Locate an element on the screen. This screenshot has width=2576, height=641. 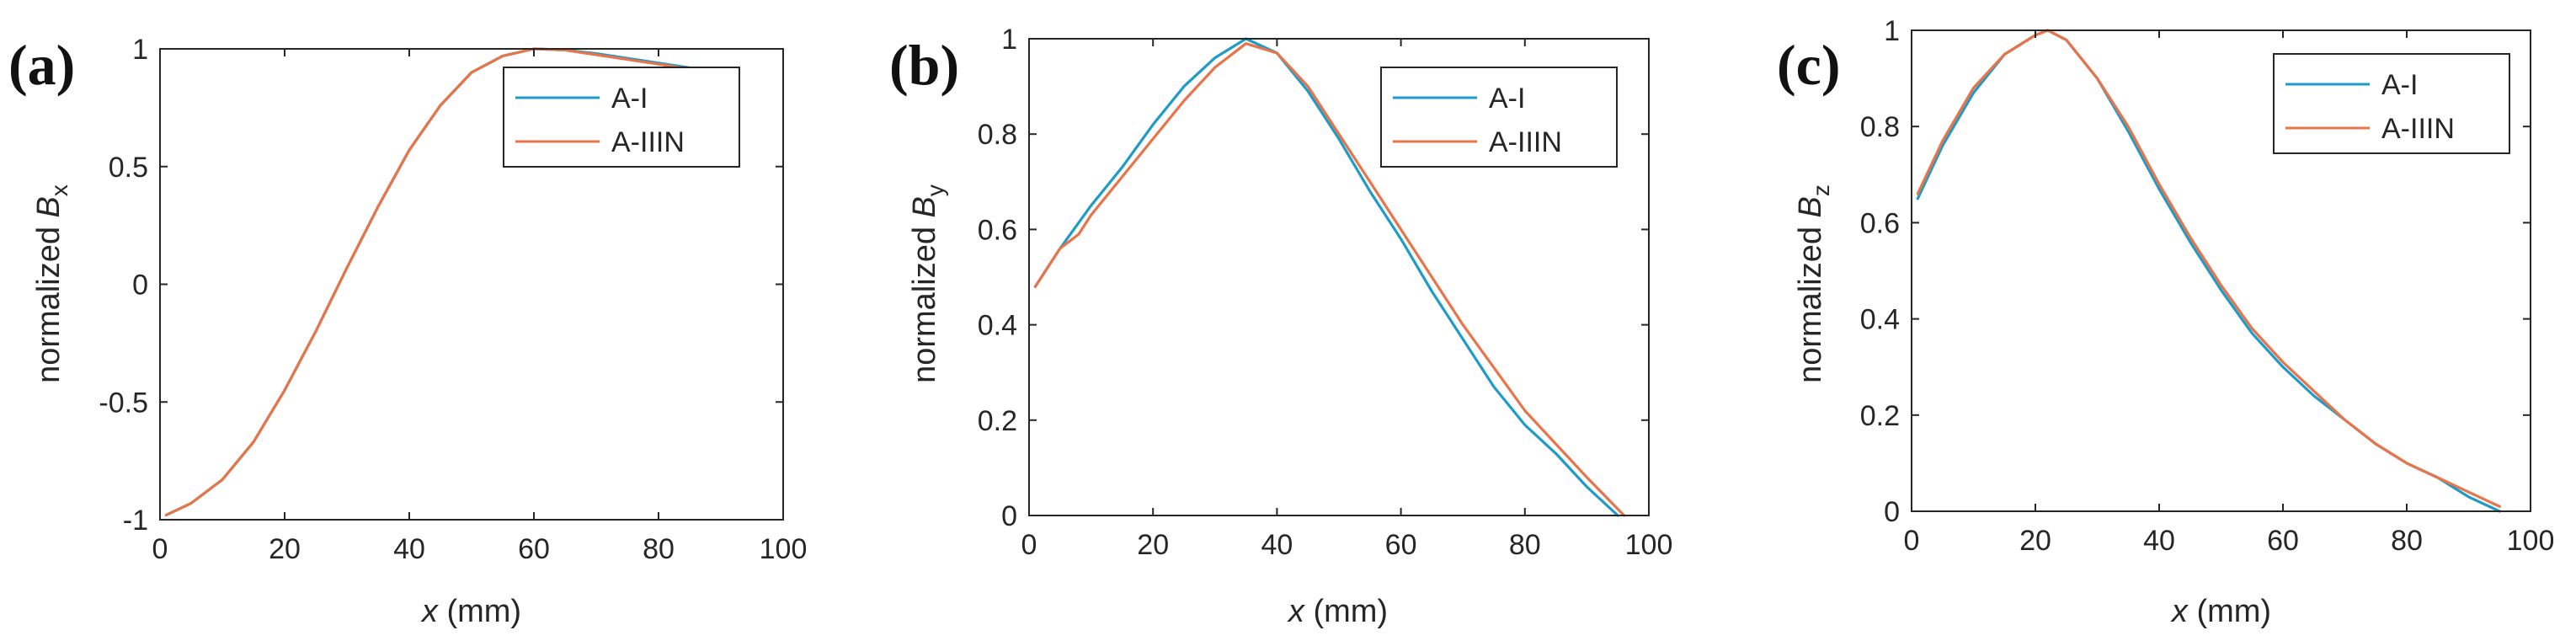
panel-label: (b) is located at coordinates (924, 65).